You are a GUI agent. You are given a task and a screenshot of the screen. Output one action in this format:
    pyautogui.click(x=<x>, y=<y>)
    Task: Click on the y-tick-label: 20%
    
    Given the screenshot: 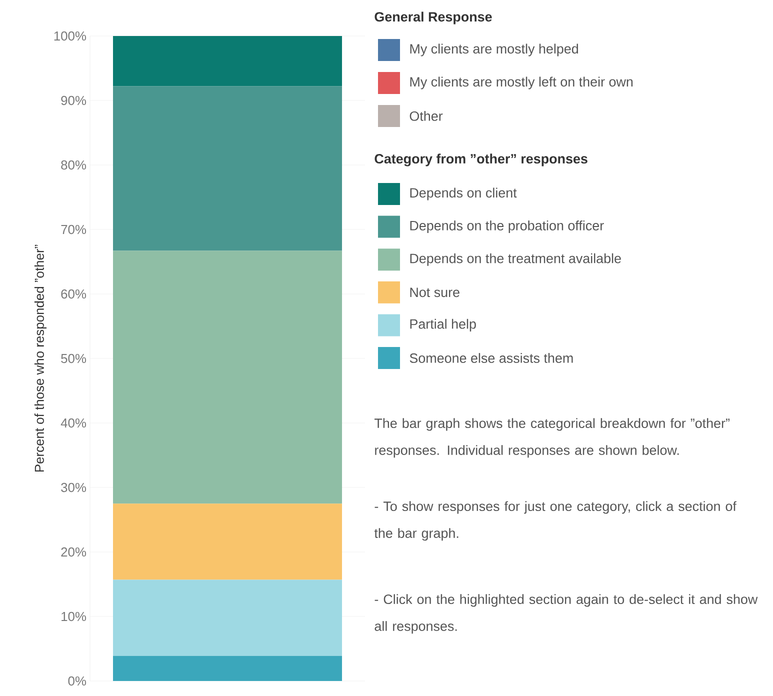 What is the action you would take?
    pyautogui.click(x=73, y=552)
    